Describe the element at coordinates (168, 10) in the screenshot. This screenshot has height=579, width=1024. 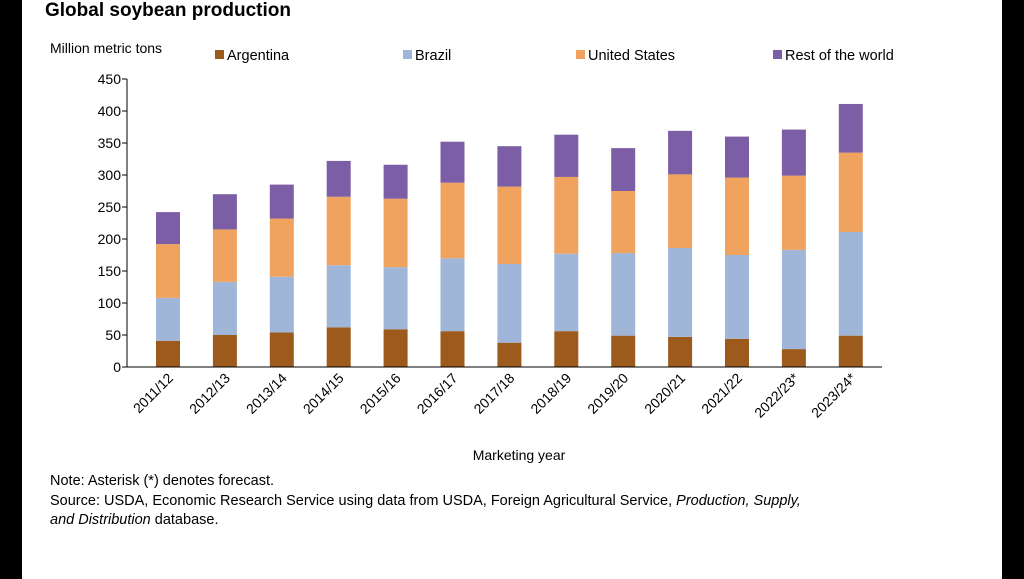
I see `chart-title: Global soybean production` at that location.